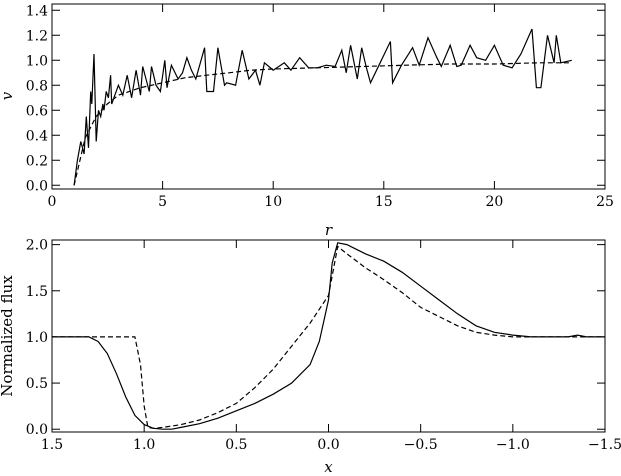  I want to click on x-tick-label: 15, so click(384, 202).